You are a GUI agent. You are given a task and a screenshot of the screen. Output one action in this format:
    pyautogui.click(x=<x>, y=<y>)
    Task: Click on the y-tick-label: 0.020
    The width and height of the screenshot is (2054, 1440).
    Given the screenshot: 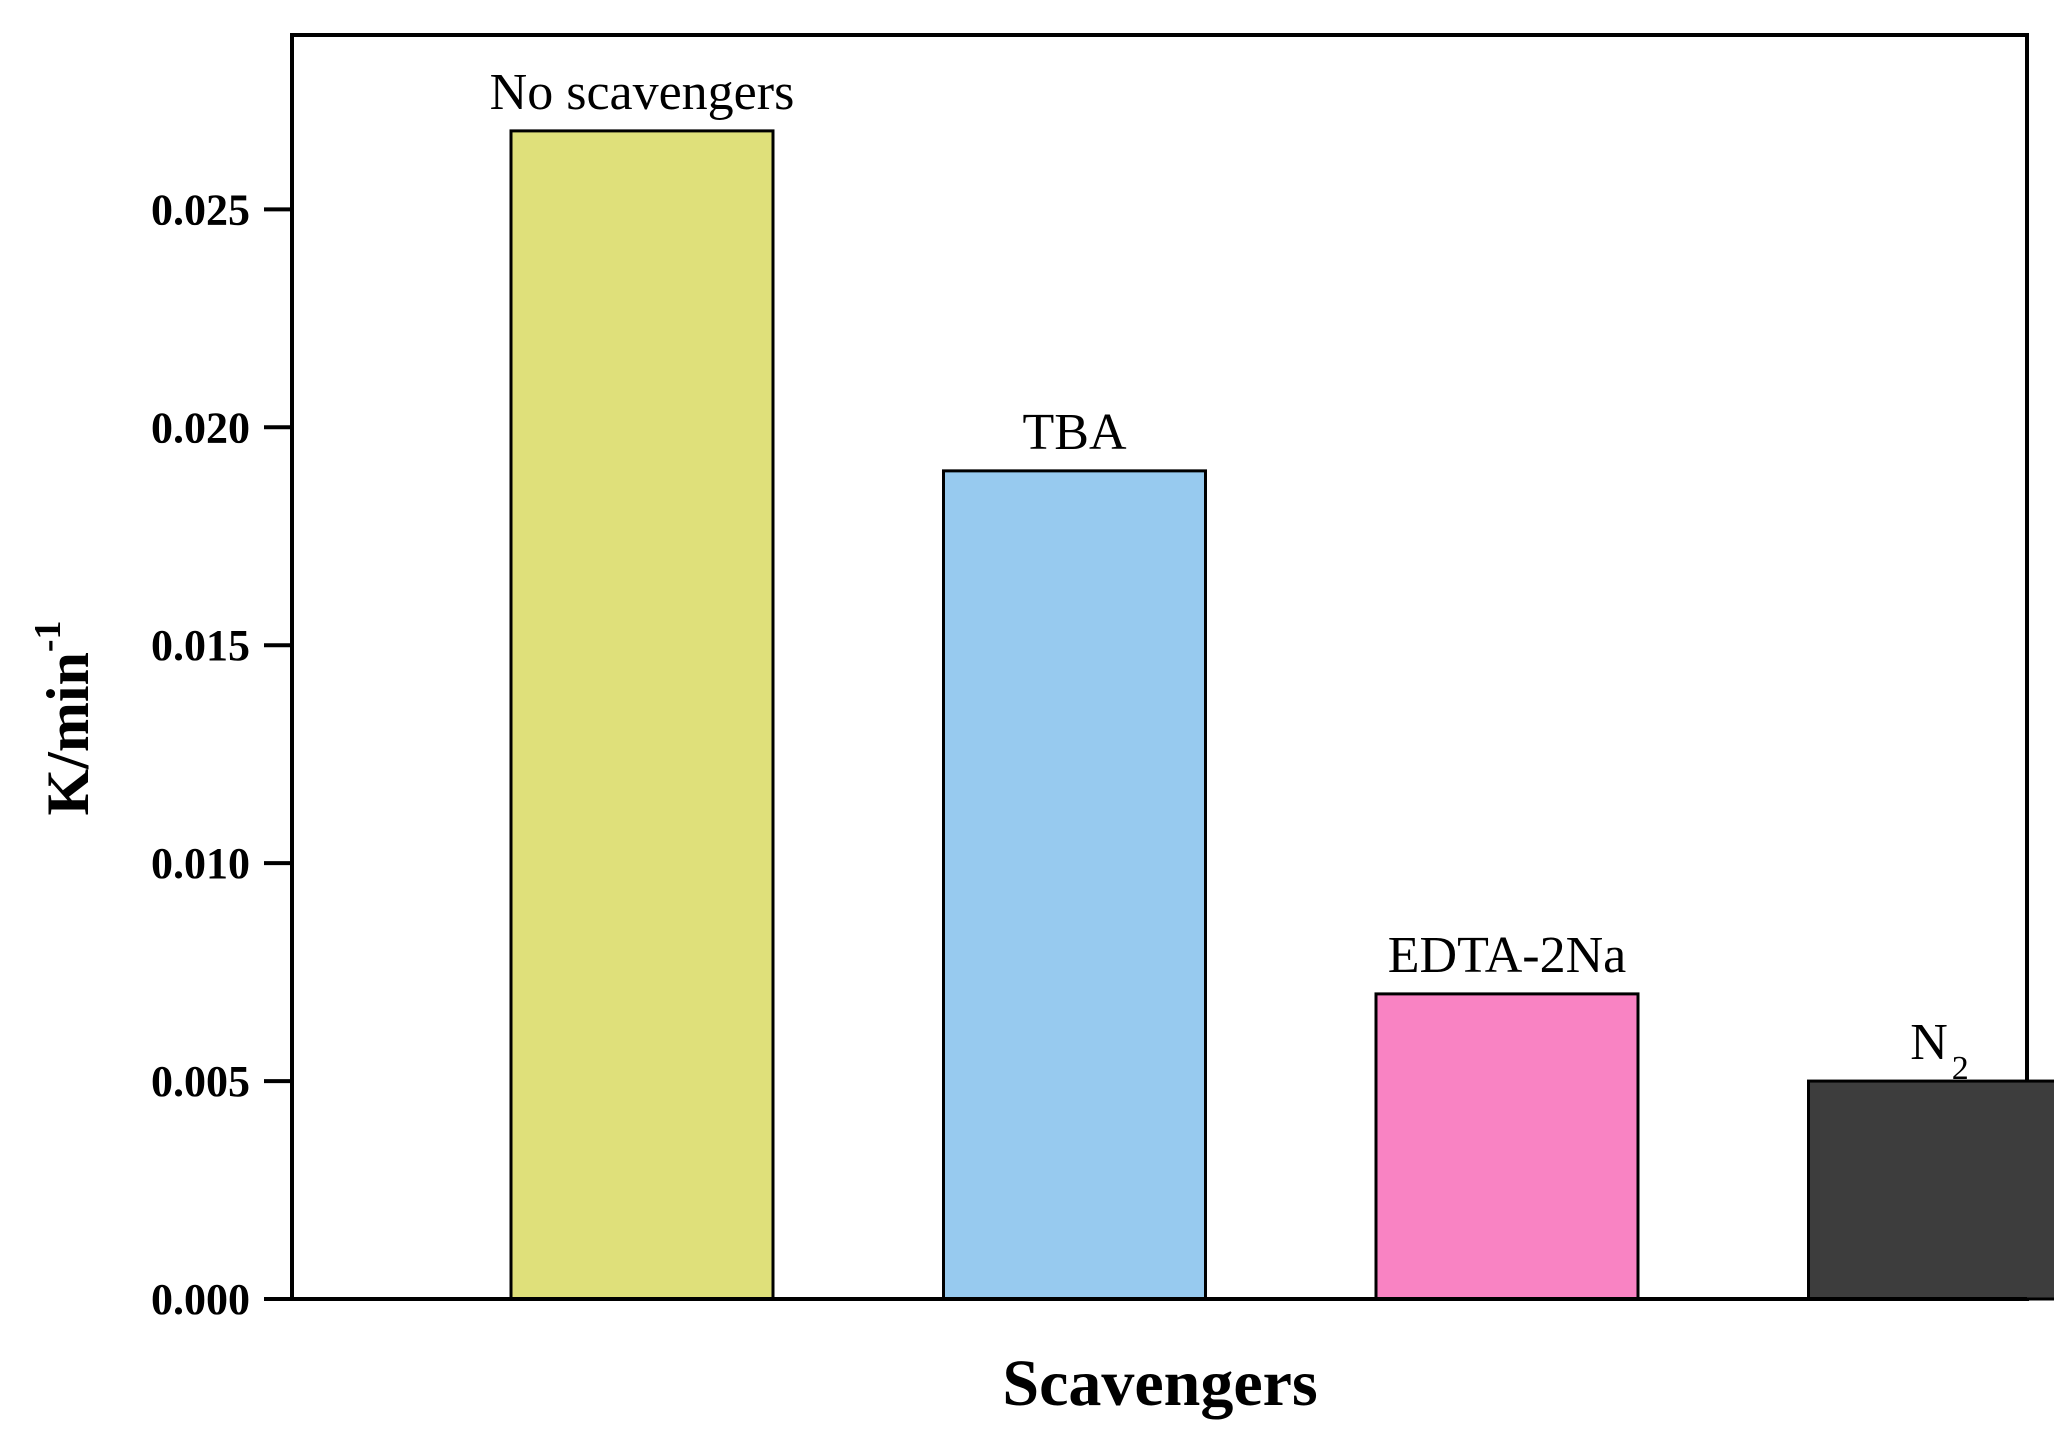 What is the action you would take?
    pyautogui.click(x=200, y=427)
    